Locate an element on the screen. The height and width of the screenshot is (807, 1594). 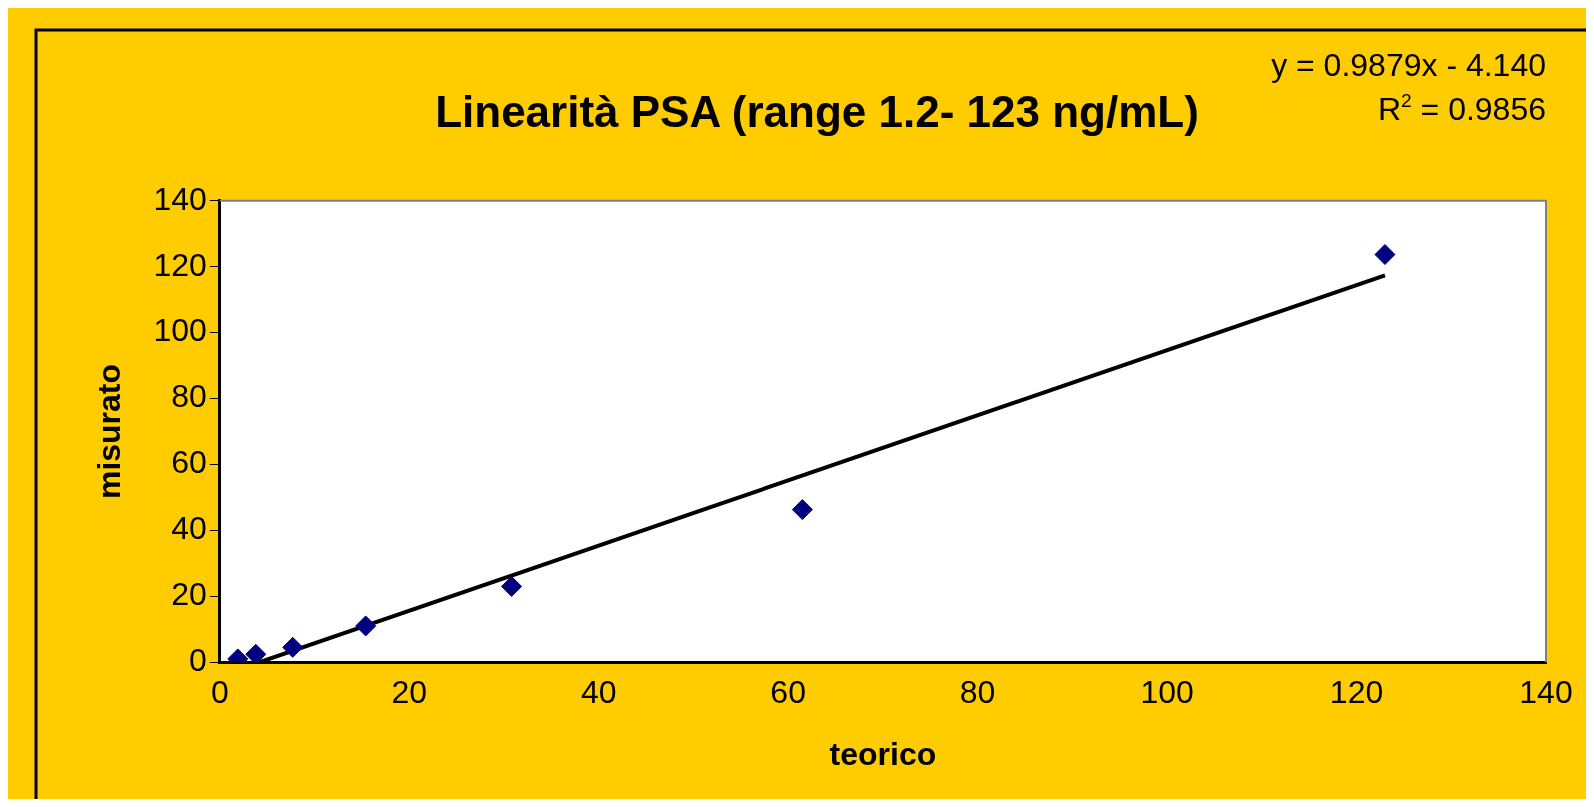
text: y = 0.9879x - 4.140 is located at coordinates (1408, 65).